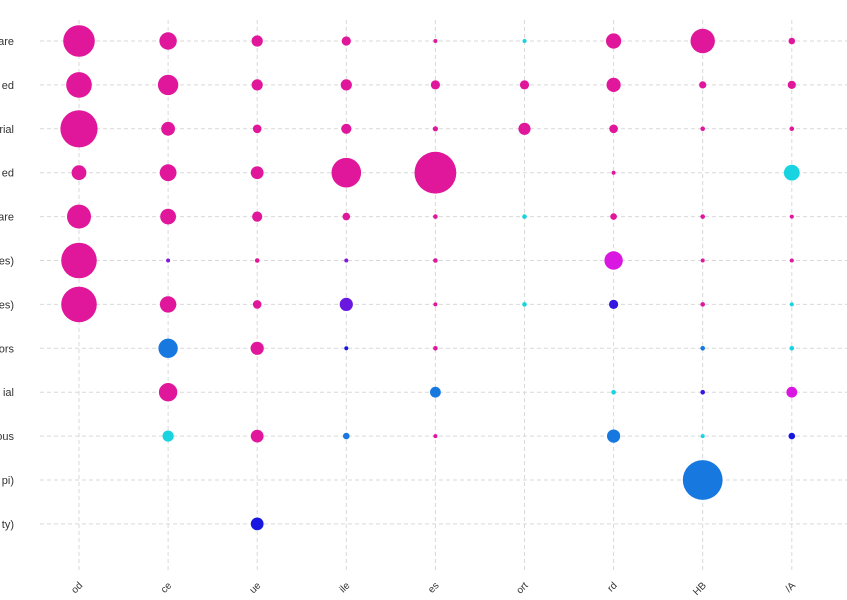  What do you see at coordinates (167, 588) in the screenshot?
I see `column-label: ce` at bounding box center [167, 588].